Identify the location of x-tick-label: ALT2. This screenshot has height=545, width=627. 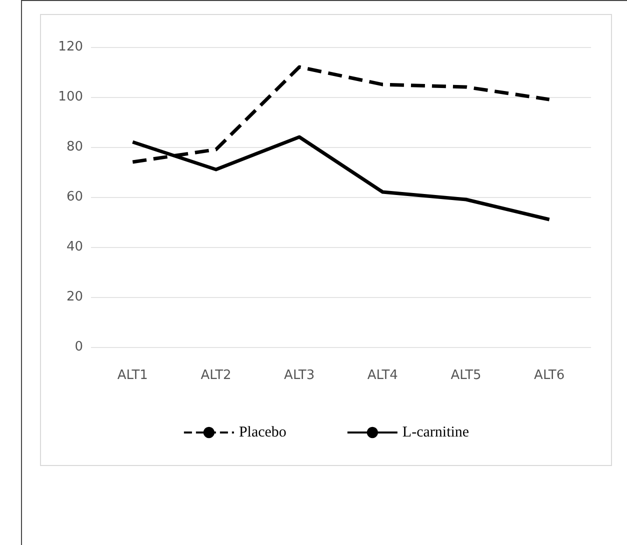
(216, 375).